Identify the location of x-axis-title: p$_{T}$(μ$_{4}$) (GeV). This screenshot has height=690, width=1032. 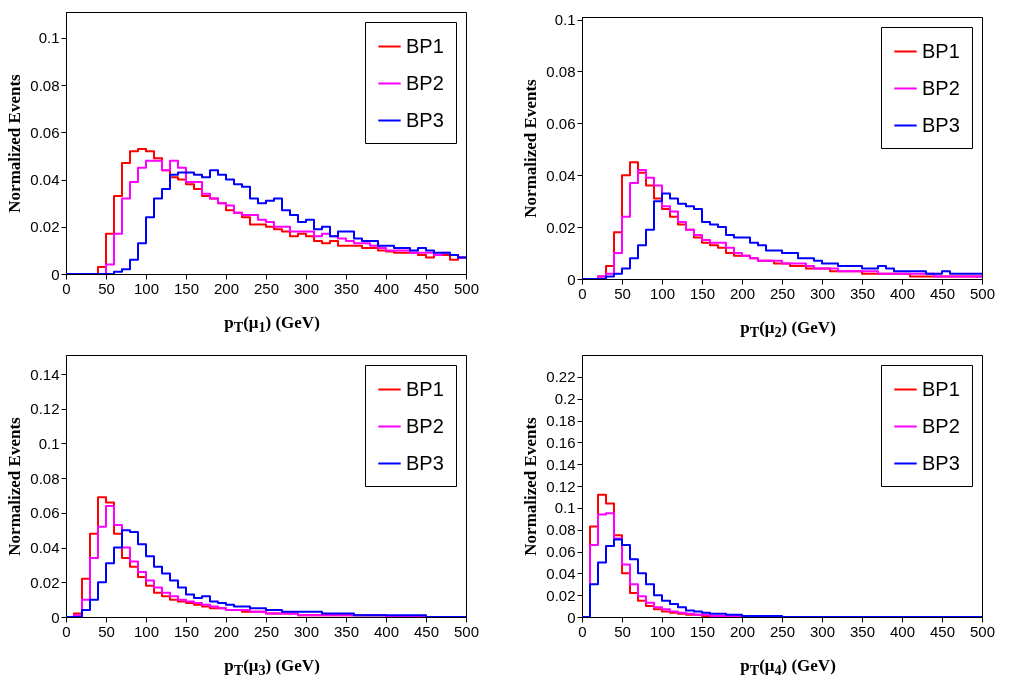
(788, 668).